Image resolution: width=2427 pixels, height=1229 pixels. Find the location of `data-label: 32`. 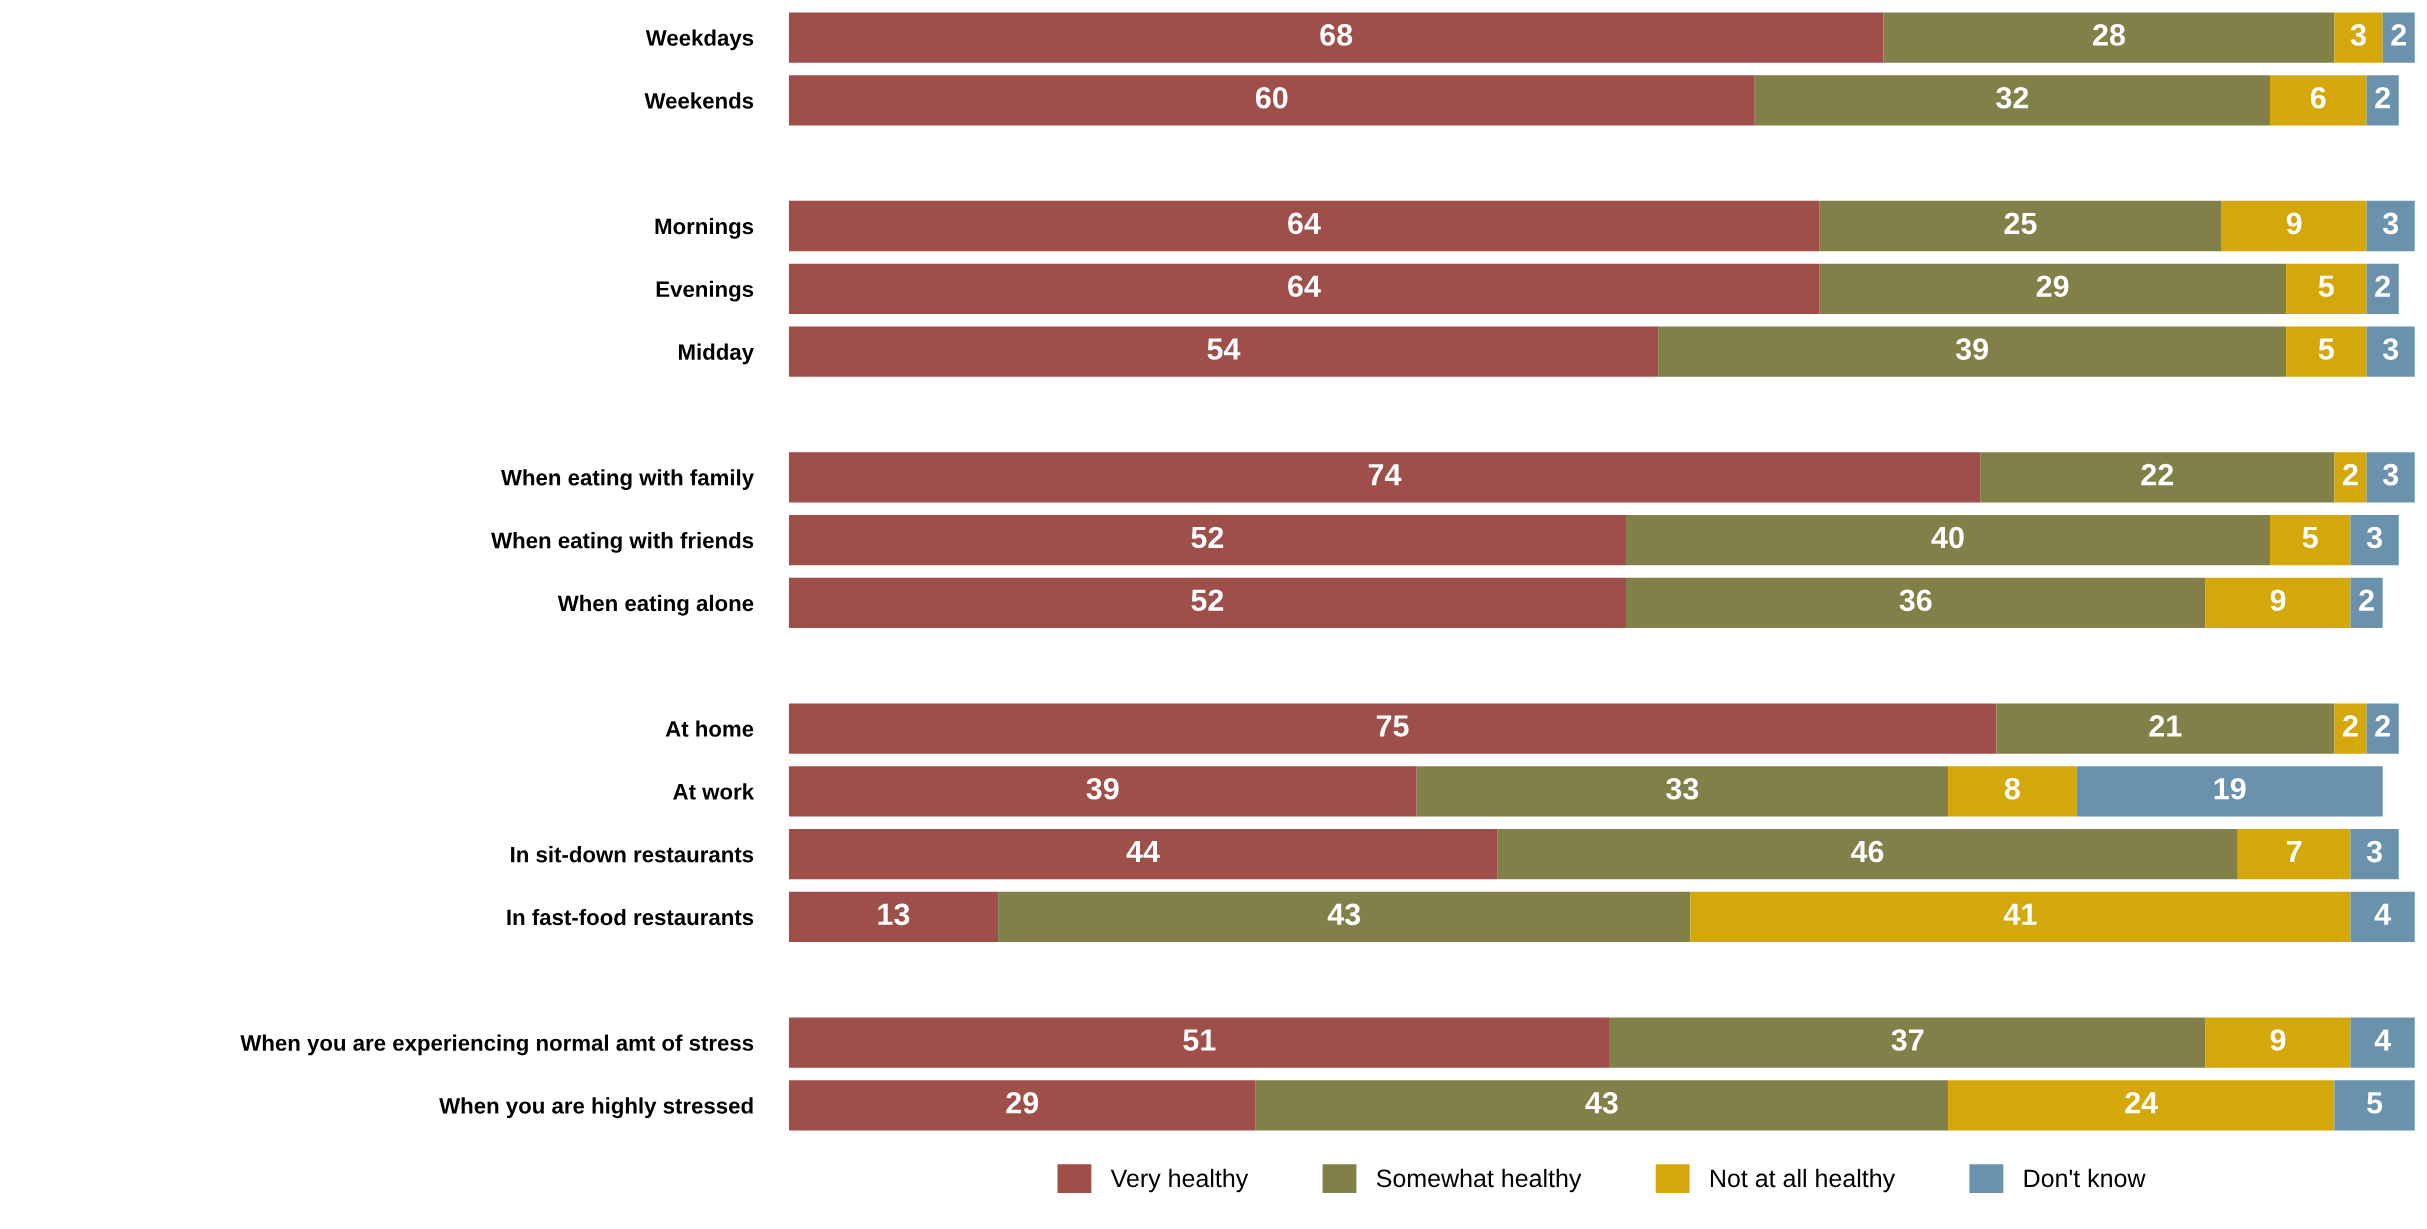

data-label: 32 is located at coordinates (2012, 97).